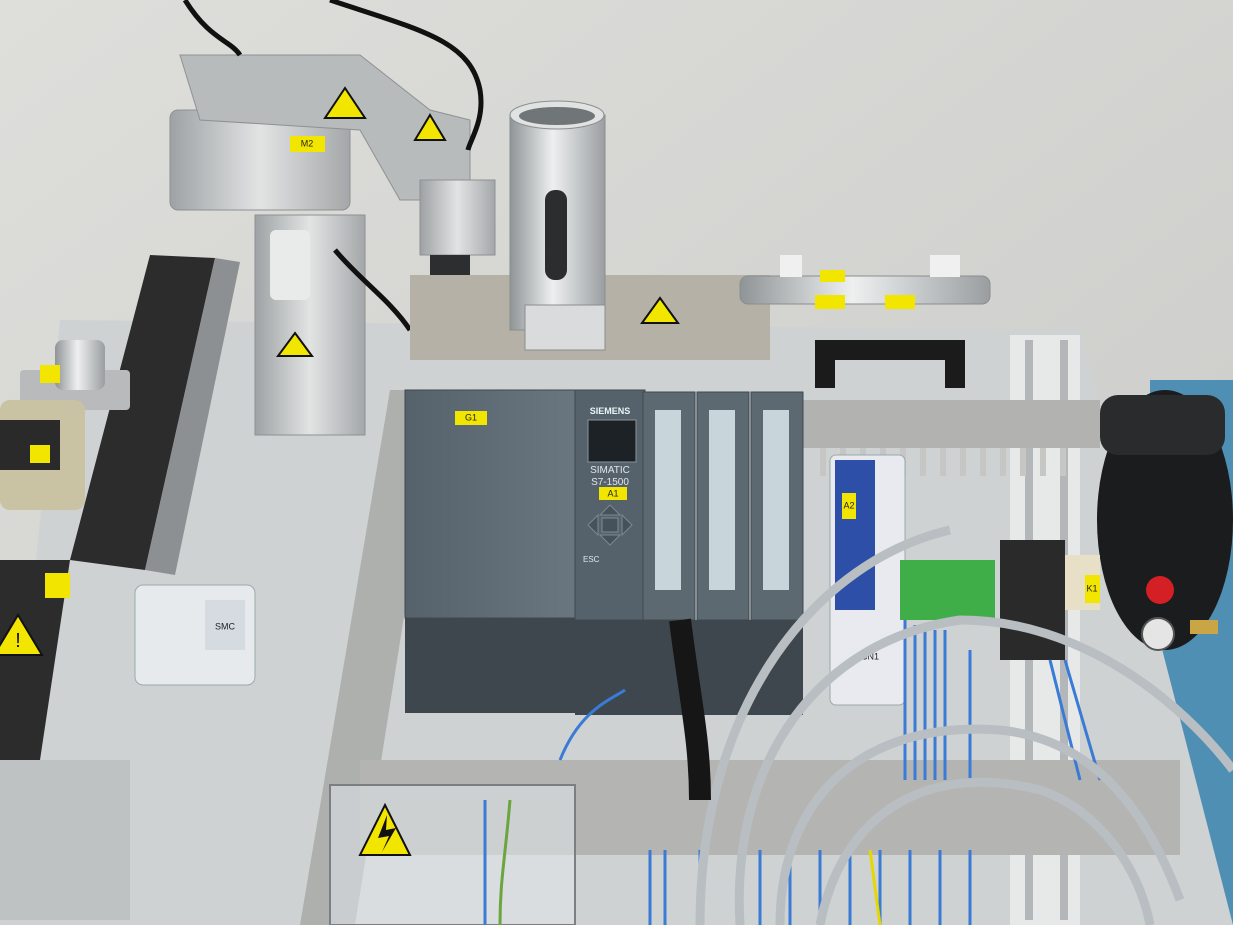 Image resolution: width=1233 pixels, height=925 pixels. Describe the element at coordinates (225, 626) in the screenshot. I see `valve-brand: SMC` at that location.